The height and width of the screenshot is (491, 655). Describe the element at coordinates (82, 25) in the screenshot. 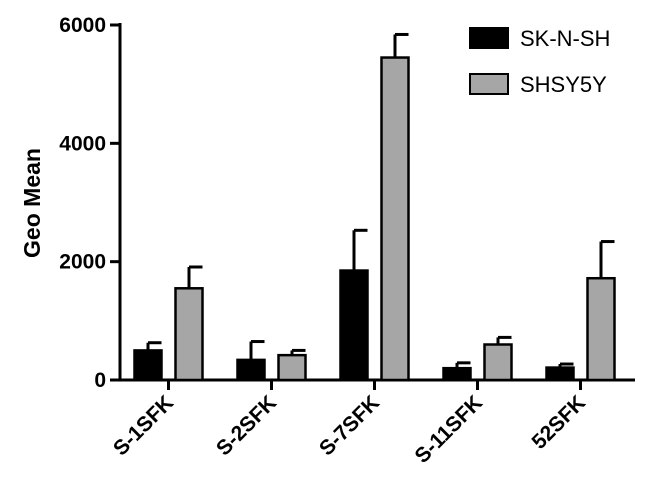

I see `y-tick-label: 6000` at that location.